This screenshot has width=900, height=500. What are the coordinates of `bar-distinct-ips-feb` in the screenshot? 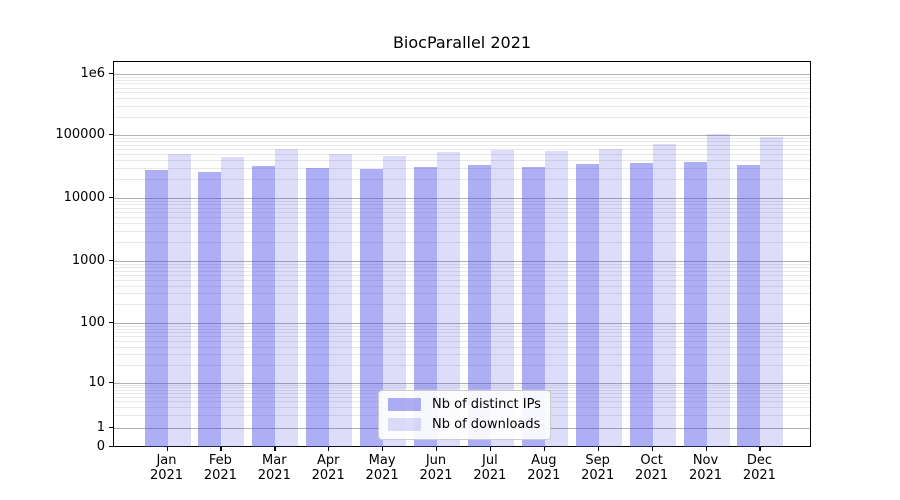 It's located at (210, 309).